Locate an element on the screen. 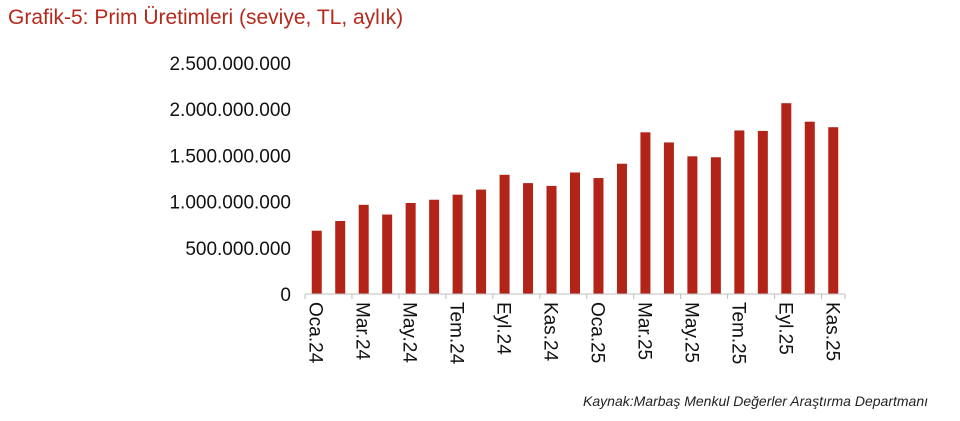 The width and height of the screenshot is (960, 421). x-tick-label: May.25 is located at coordinates (690, 332).